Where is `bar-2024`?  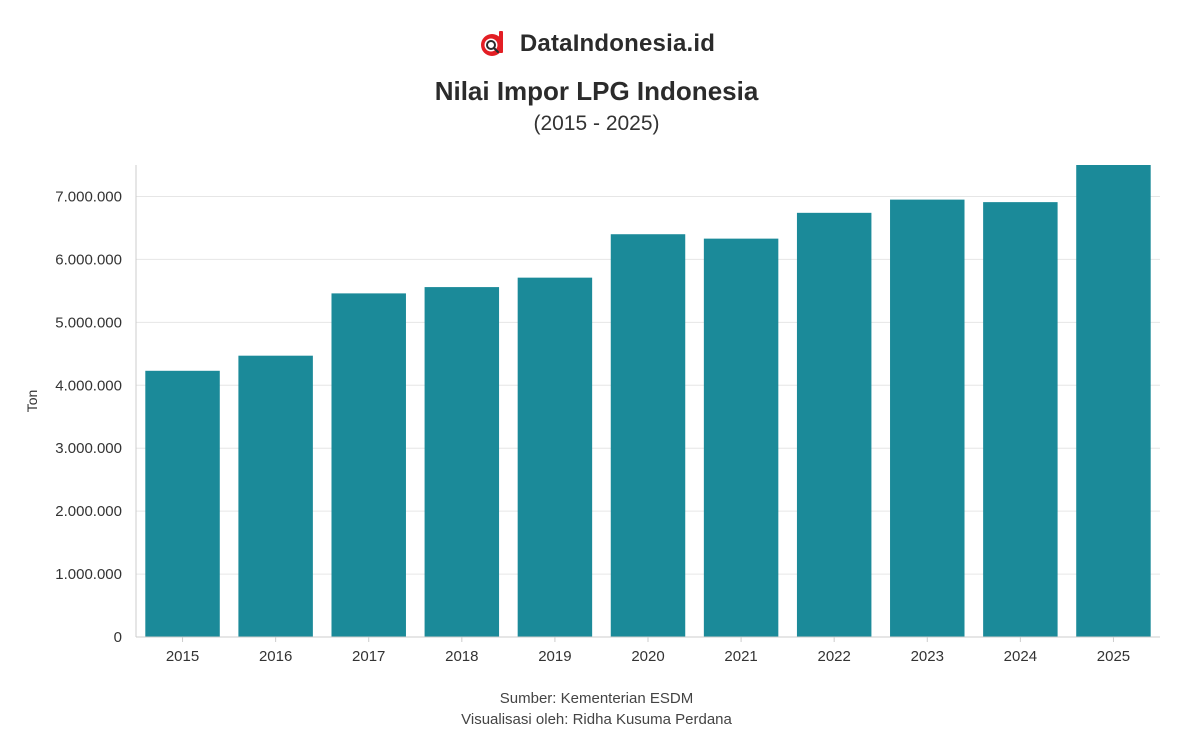 bar-2024 is located at coordinates (1020, 419).